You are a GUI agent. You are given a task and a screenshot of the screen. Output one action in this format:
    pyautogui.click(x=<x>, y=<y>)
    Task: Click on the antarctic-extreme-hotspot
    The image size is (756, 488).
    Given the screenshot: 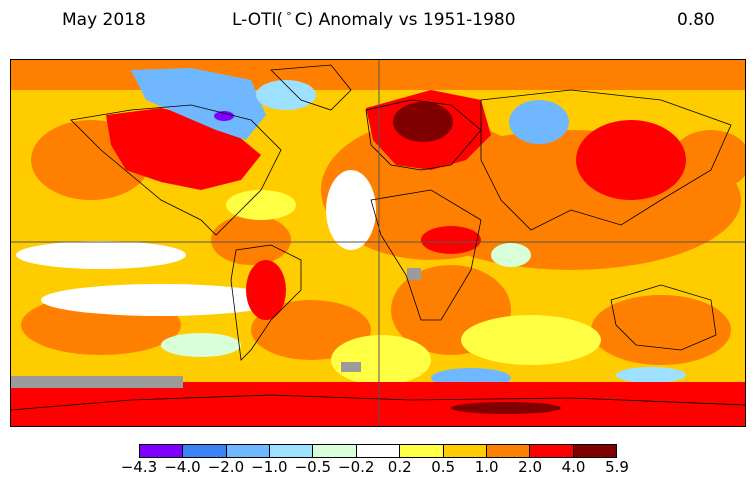 What is the action you would take?
    pyautogui.click(x=506, y=408)
    